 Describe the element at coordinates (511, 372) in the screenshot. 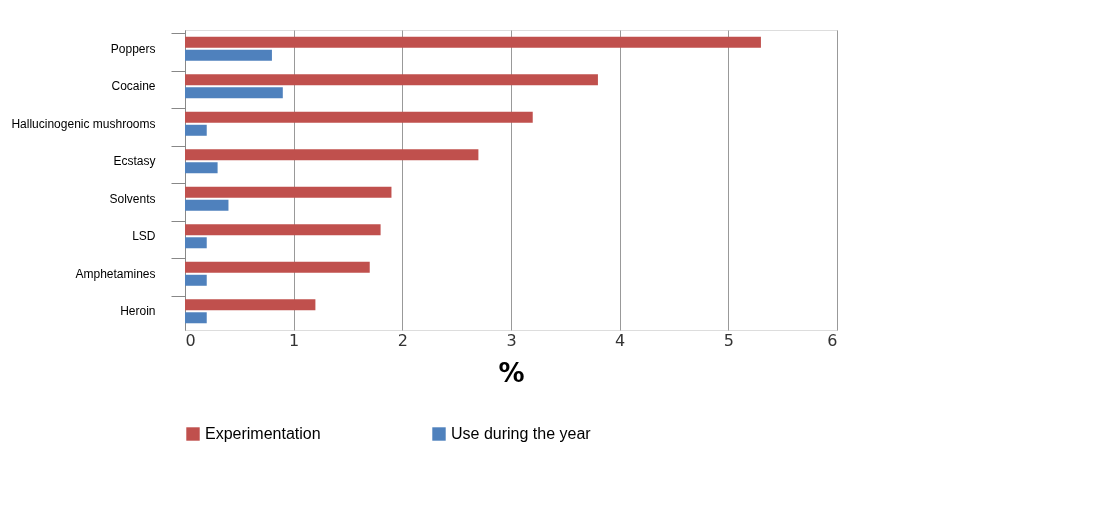

I see `x-axis-title: %` at that location.